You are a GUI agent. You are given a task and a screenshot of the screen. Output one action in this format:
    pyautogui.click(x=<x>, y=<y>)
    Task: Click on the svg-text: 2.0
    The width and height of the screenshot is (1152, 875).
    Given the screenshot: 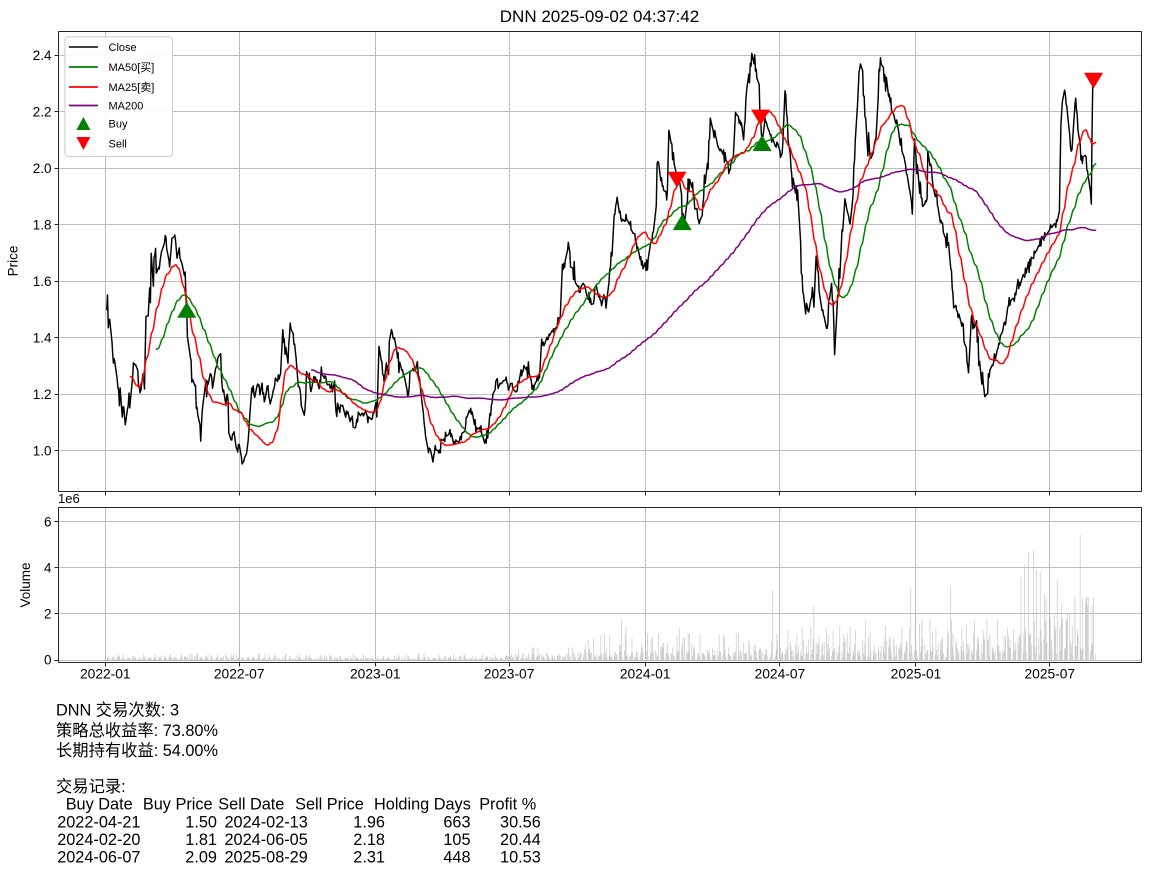 What is the action you would take?
    pyautogui.click(x=42, y=168)
    